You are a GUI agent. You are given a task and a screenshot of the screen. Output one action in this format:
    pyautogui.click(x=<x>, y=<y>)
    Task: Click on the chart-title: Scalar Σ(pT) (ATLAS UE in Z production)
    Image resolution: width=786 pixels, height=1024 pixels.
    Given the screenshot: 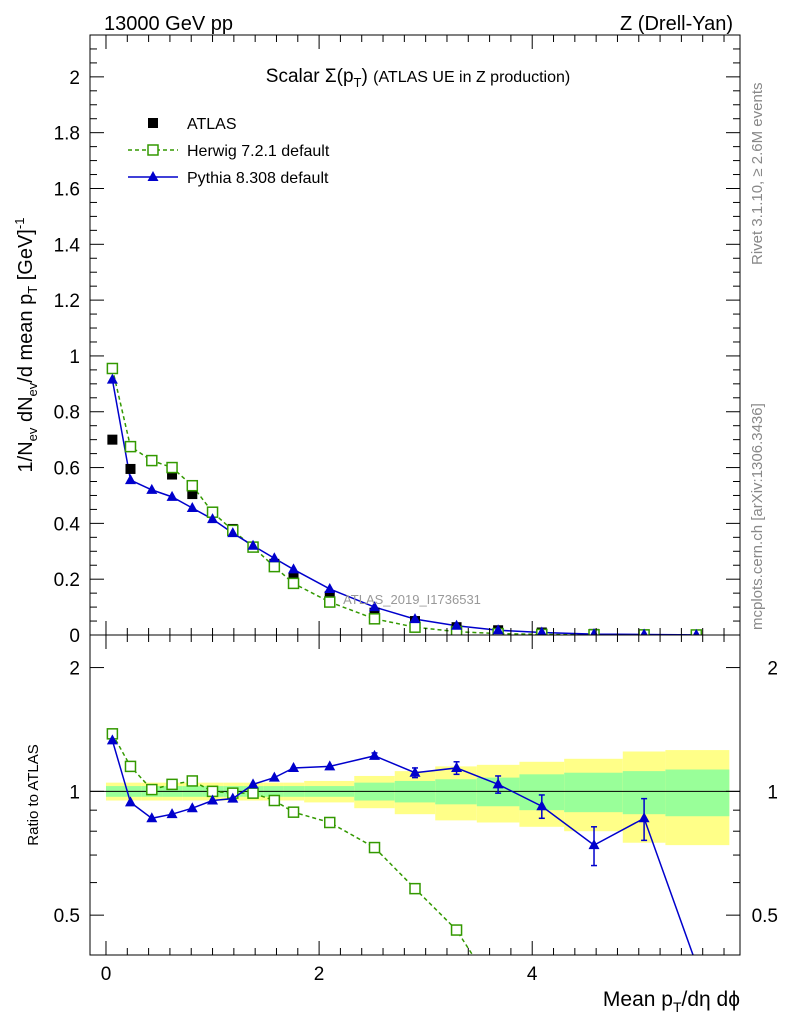 What is the action you would take?
    pyautogui.click(x=418, y=78)
    